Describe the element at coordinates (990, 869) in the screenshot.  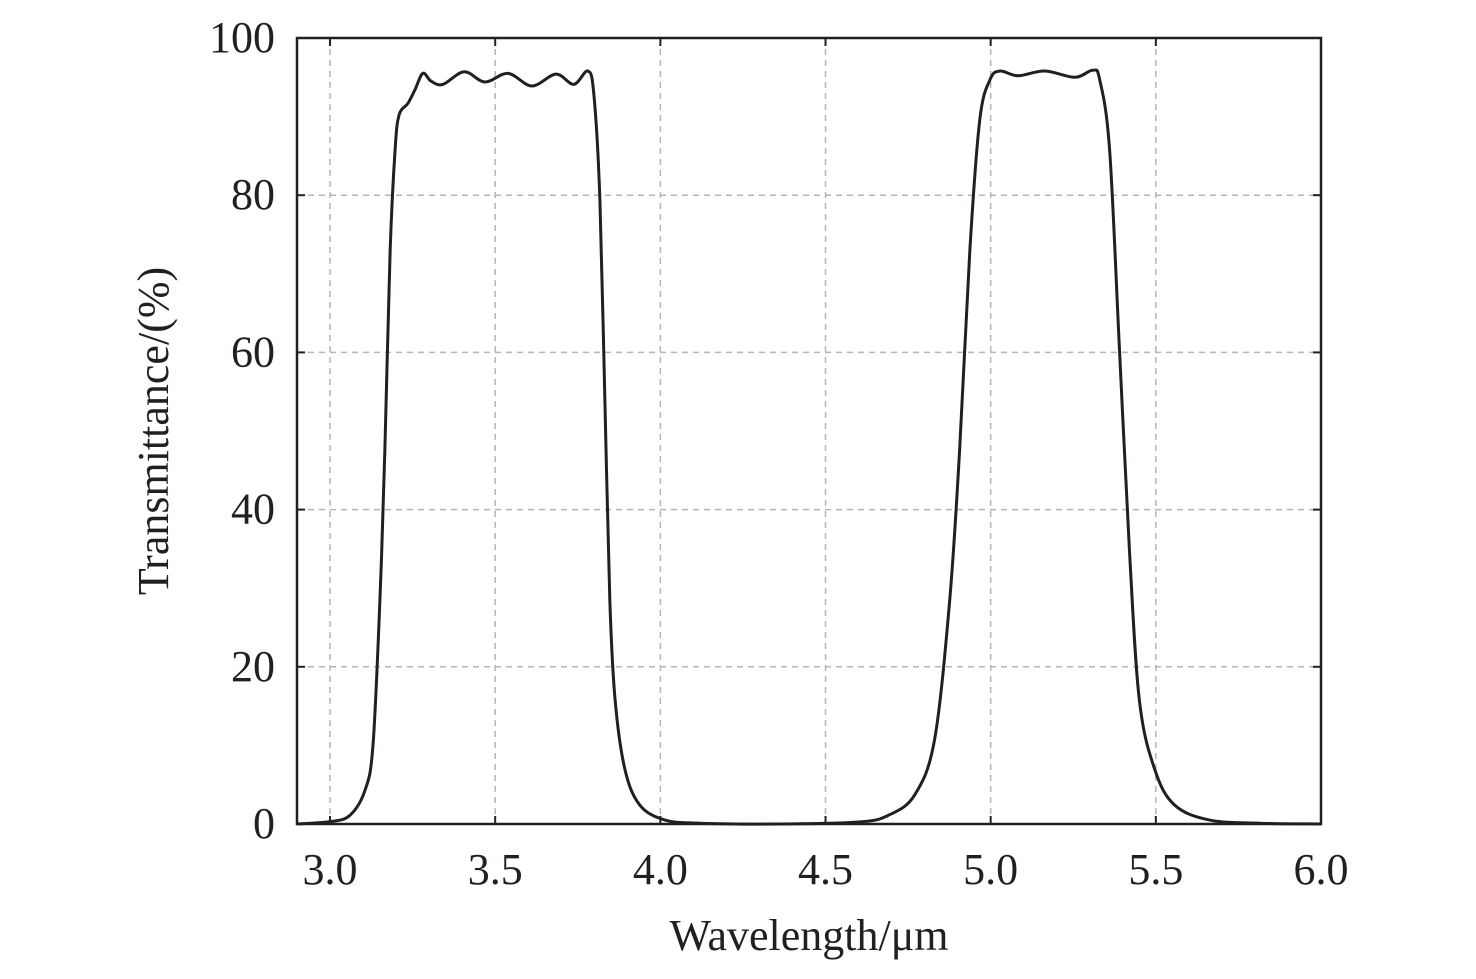
I see `x-tick-label: 5.0` at that location.